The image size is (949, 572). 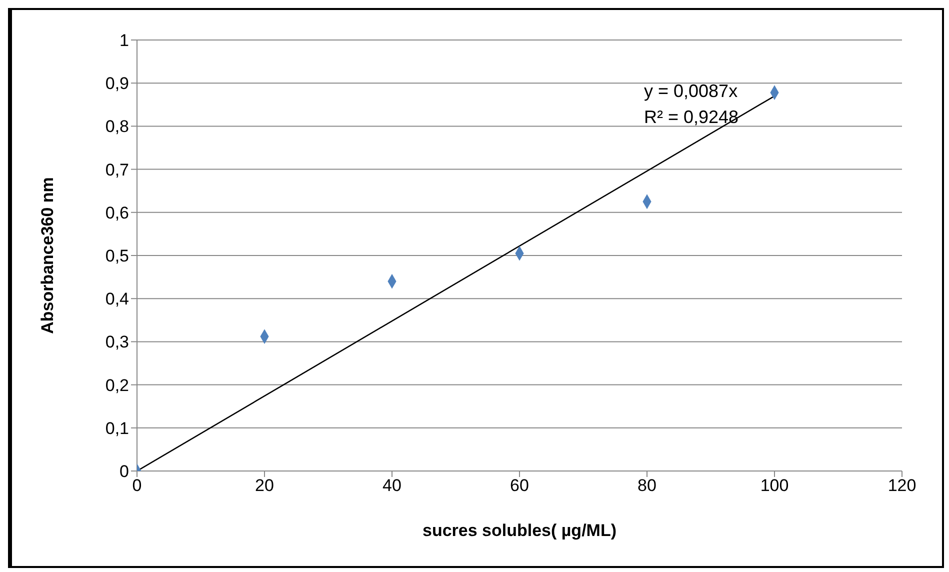 I want to click on y-tick-label: 0,7, so click(x=117, y=170).